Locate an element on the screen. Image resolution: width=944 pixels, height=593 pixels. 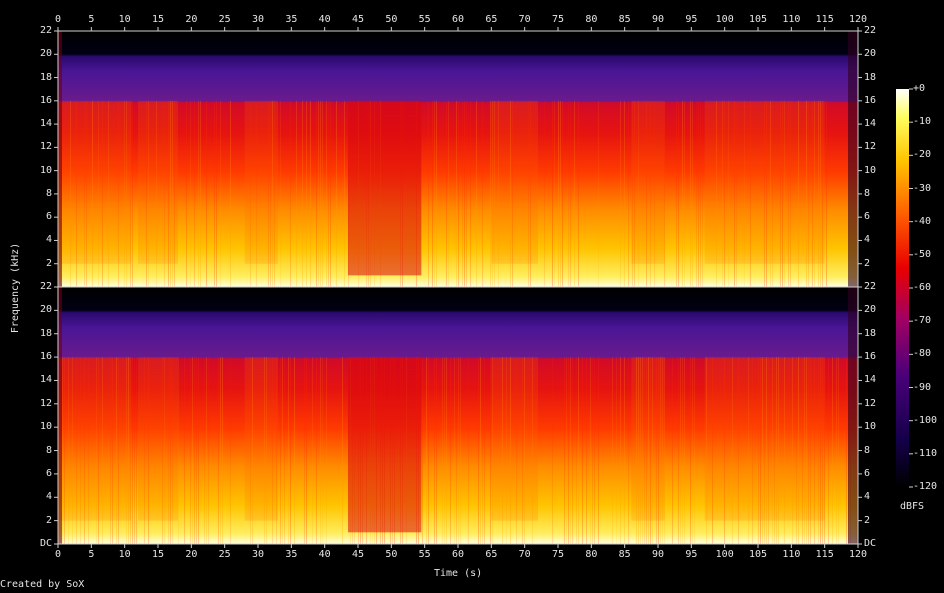
x-tick-label: 100 is located at coordinates (724, 19).